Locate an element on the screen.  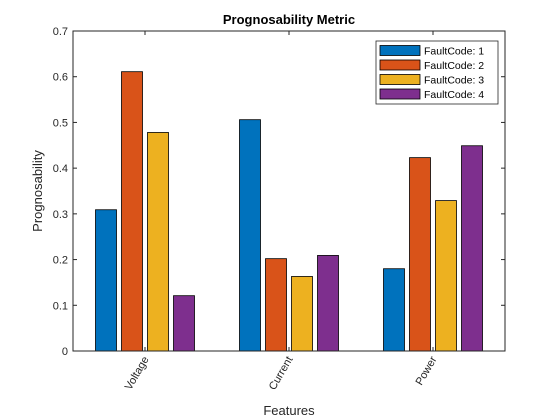
y-tick-label: 0.5 is located at coordinates (60, 123).